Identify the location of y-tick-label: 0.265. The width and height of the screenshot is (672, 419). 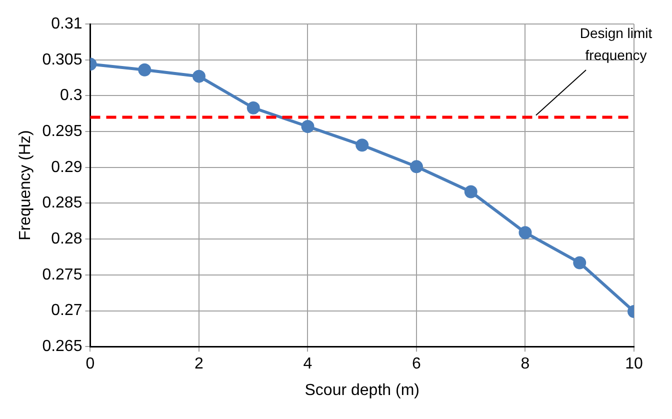
(62, 347).